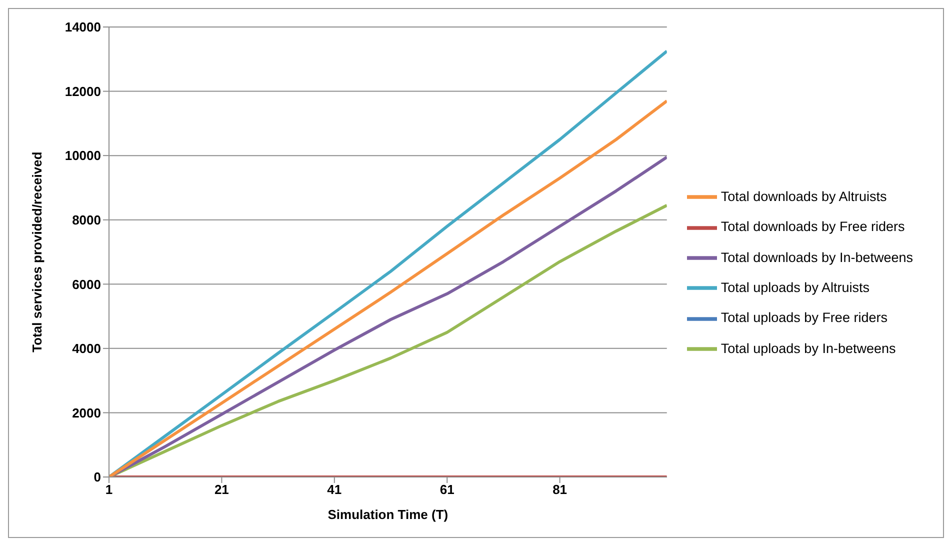 The width and height of the screenshot is (952, 545). What do you see at coordinates (82, 91) in the screenshot?
I see `y-tick-label: 12000` at bounding box center [82, 91].